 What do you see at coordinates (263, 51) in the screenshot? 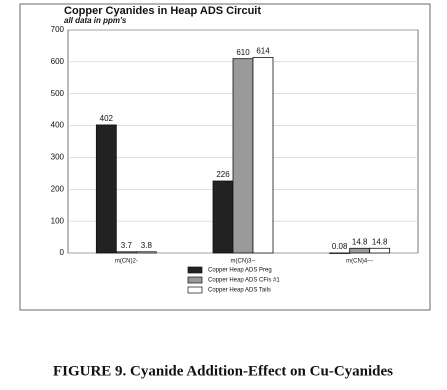
I see `value-label: 614` at bounding box center [263, 51].